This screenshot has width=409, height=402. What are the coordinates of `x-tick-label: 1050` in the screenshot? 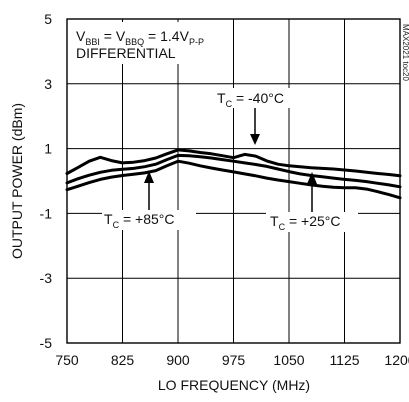 It's located at (288, 360).